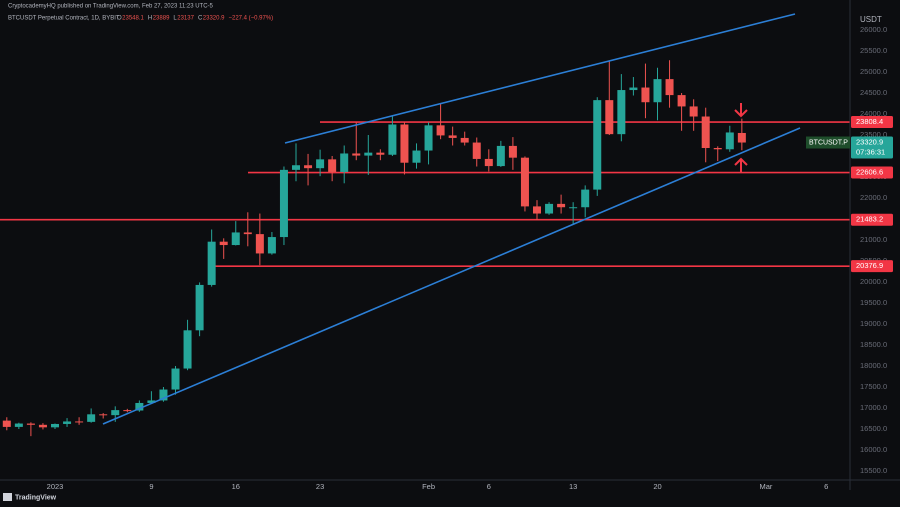 The image size is (900, 507). What do you see at coordinates (150, 19) in the screenshot?
I see `ohlc-h-label: H` at bounding box center [150, 19].